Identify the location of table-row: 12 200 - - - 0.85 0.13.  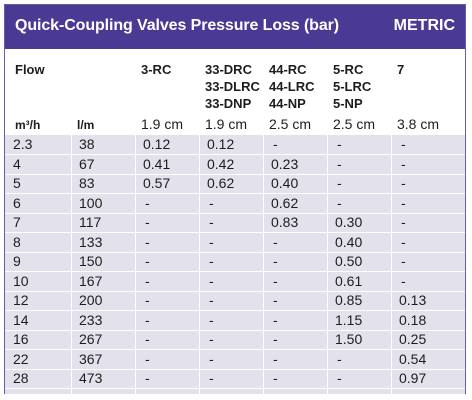
(235, 301).